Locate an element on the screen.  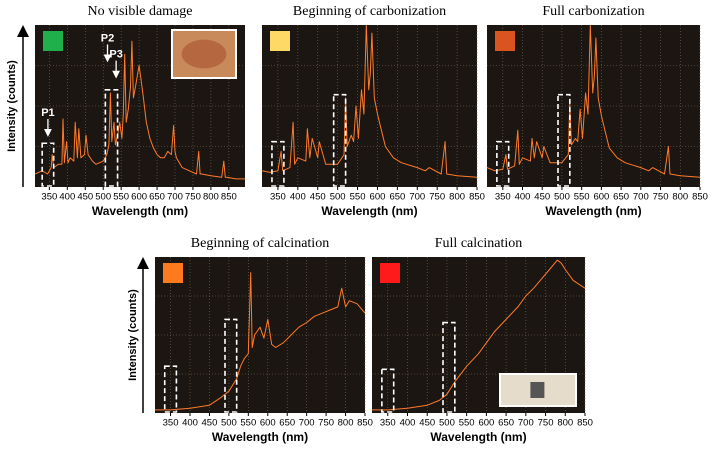
inset-photo is located at coordinates (538, 390).